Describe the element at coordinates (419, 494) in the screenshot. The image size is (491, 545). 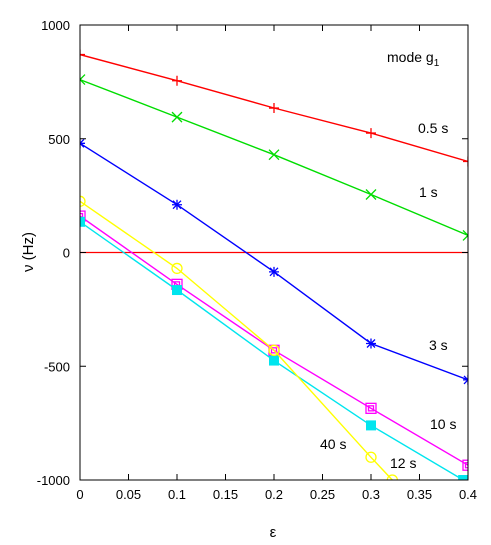
I see `x-tick-label-7: 0.35` at that location.